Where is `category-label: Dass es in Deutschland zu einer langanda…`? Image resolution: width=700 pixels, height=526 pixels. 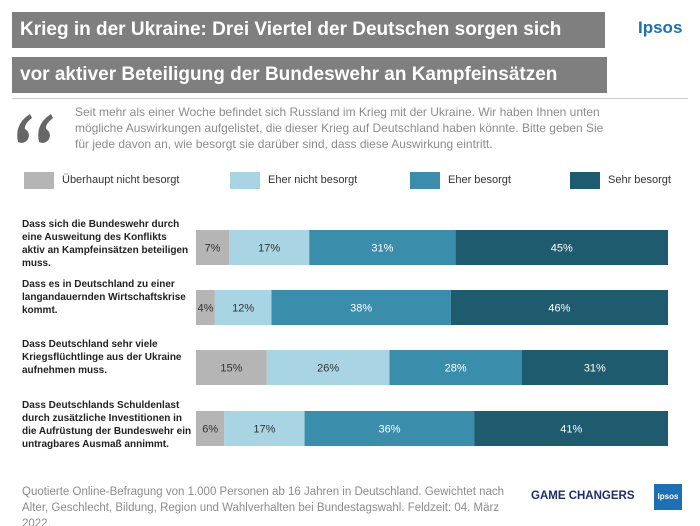 category-label: Dass es in Deutschland zu einer langanda… is located at coordinates (104, 297).